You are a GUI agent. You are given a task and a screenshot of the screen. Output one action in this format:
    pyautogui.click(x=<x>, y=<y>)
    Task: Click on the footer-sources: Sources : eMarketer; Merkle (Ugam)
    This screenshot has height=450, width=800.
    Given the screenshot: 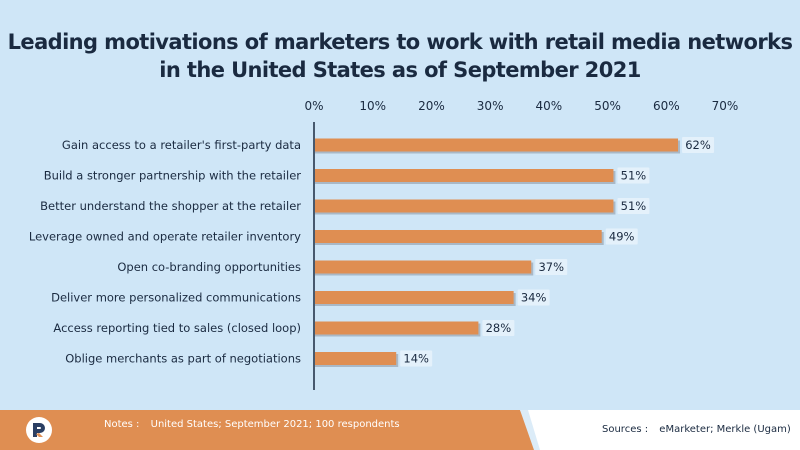 What is the action you would take?
    pyautogui.click(x=696, y=429)
    